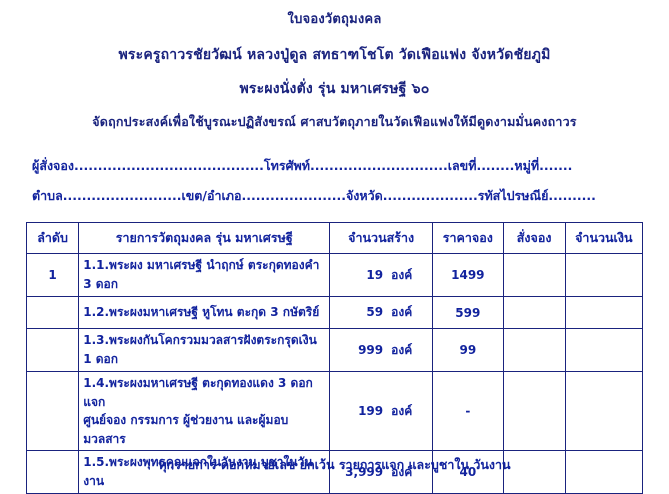 This screenshot has width=669, height=494. Describe the element at coordinates (467, 238) in the screenshot. I see `header-price: ราคาจอง` at that location.